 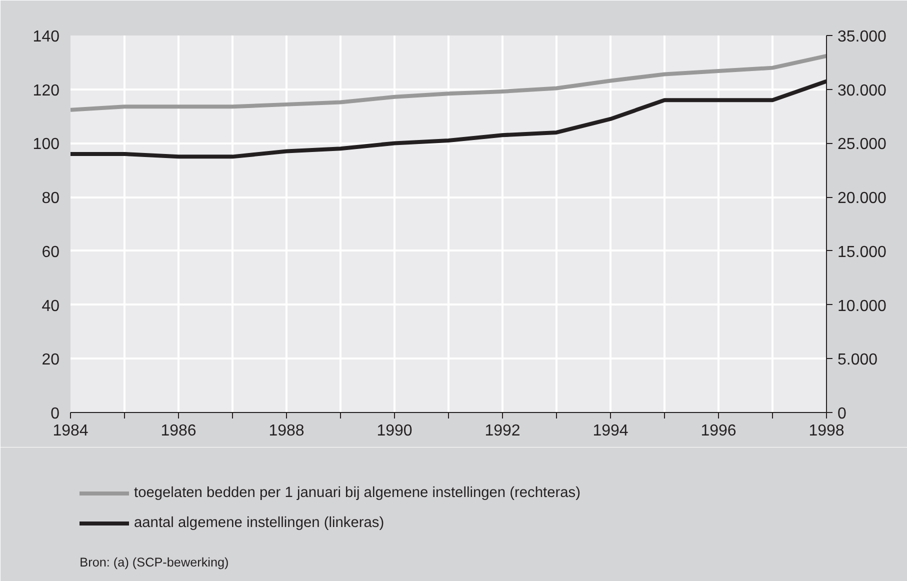 What do you see at coordinates (862, 199) in the screenshot?
I see `y2-tick-label: 20.000` at bounding box center [862, 199].